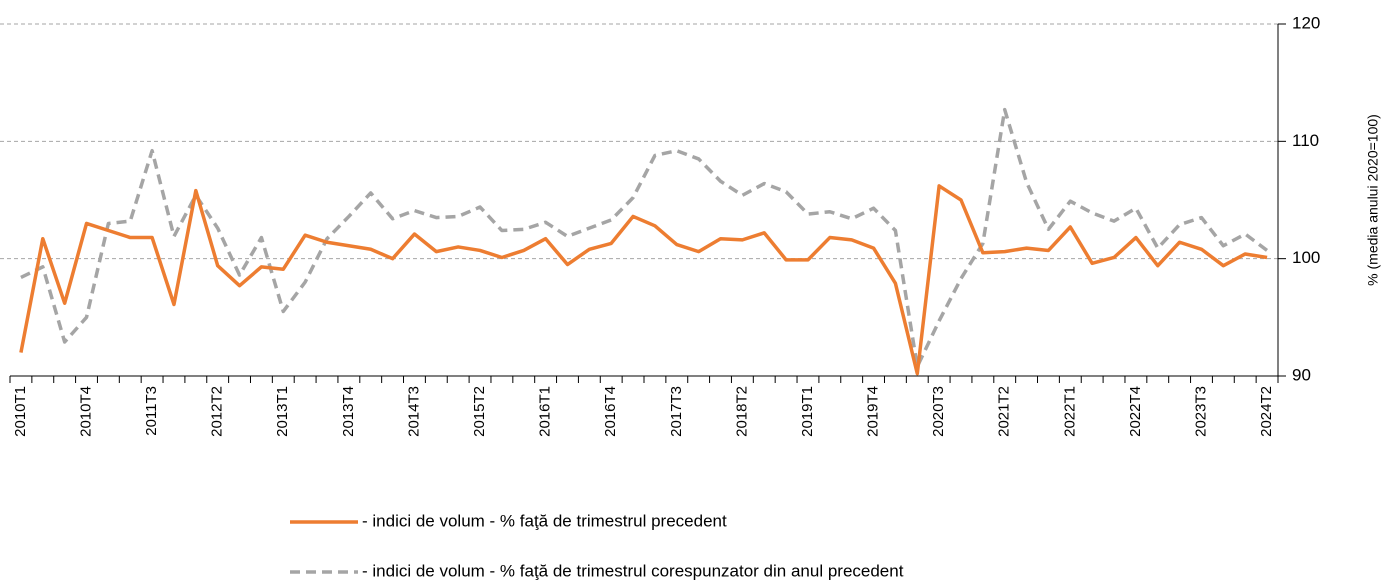 This screenshot has width=1391, height=581. What do you see at coordinates (1305, 140) in the screenshot?
I see `y-tick-label: 110` at bounding box center [1305, 140].